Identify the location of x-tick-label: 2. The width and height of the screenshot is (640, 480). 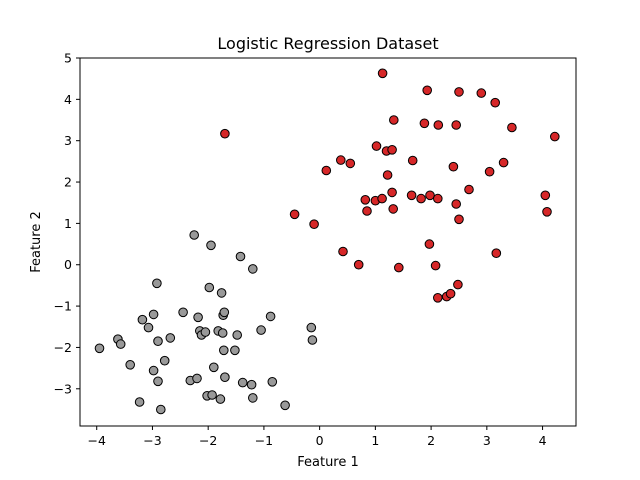
(431, 440).